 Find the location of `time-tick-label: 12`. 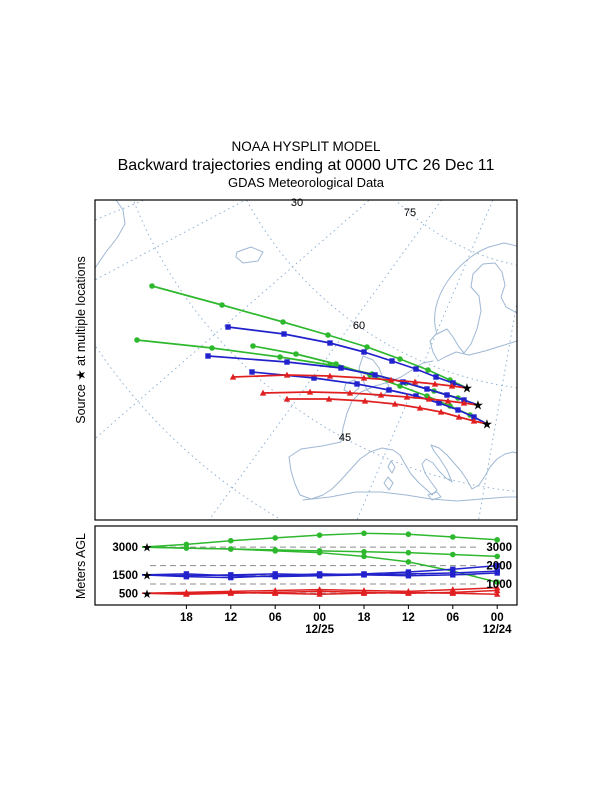

time-tick-label: 12 is located at coordinates (408, 618).